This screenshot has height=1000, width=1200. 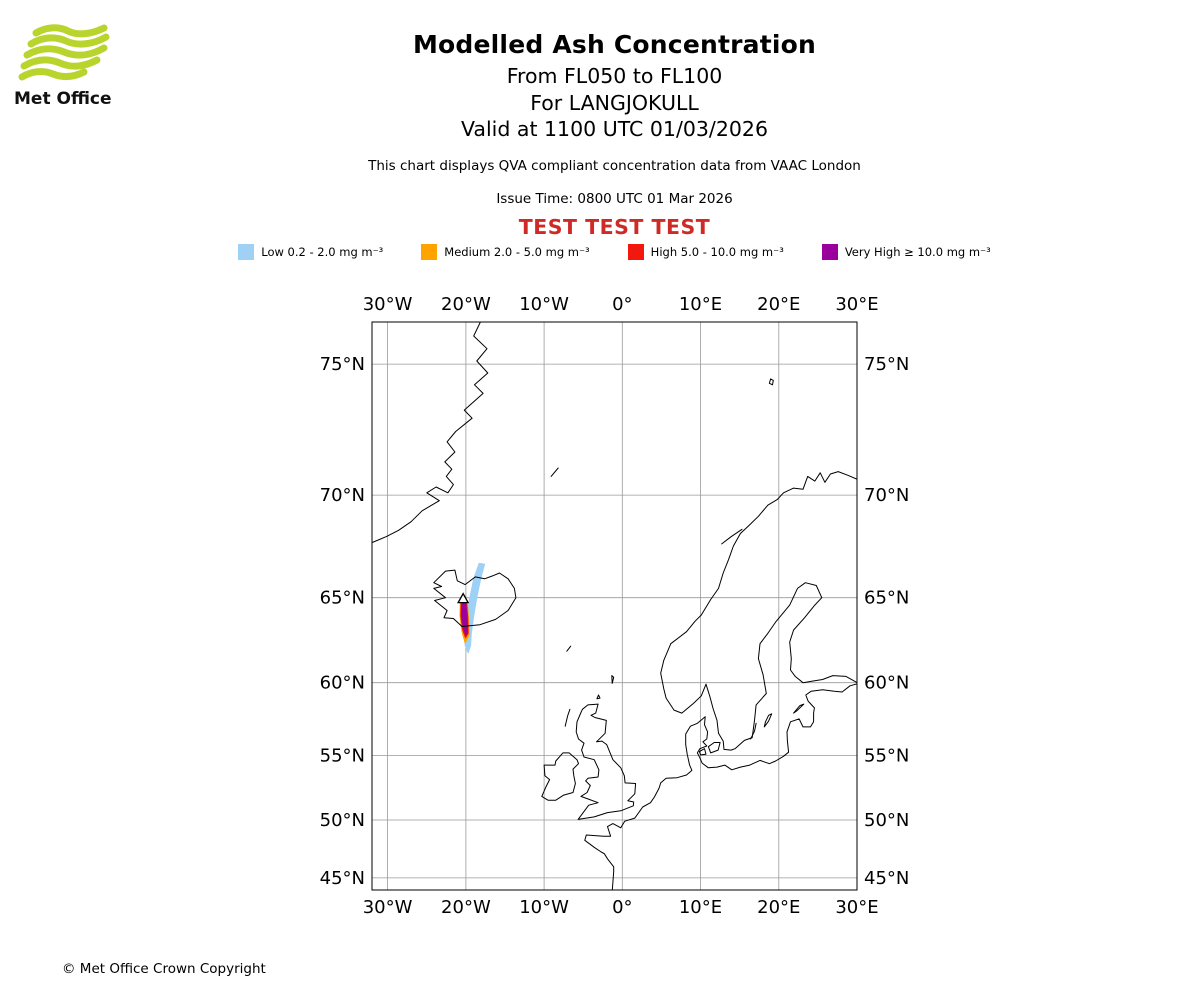 What do you see at coordinates (778, 907) in the screenshot?
I see `lon-label-bottom: 20°E` at bounding box center [778, 907].